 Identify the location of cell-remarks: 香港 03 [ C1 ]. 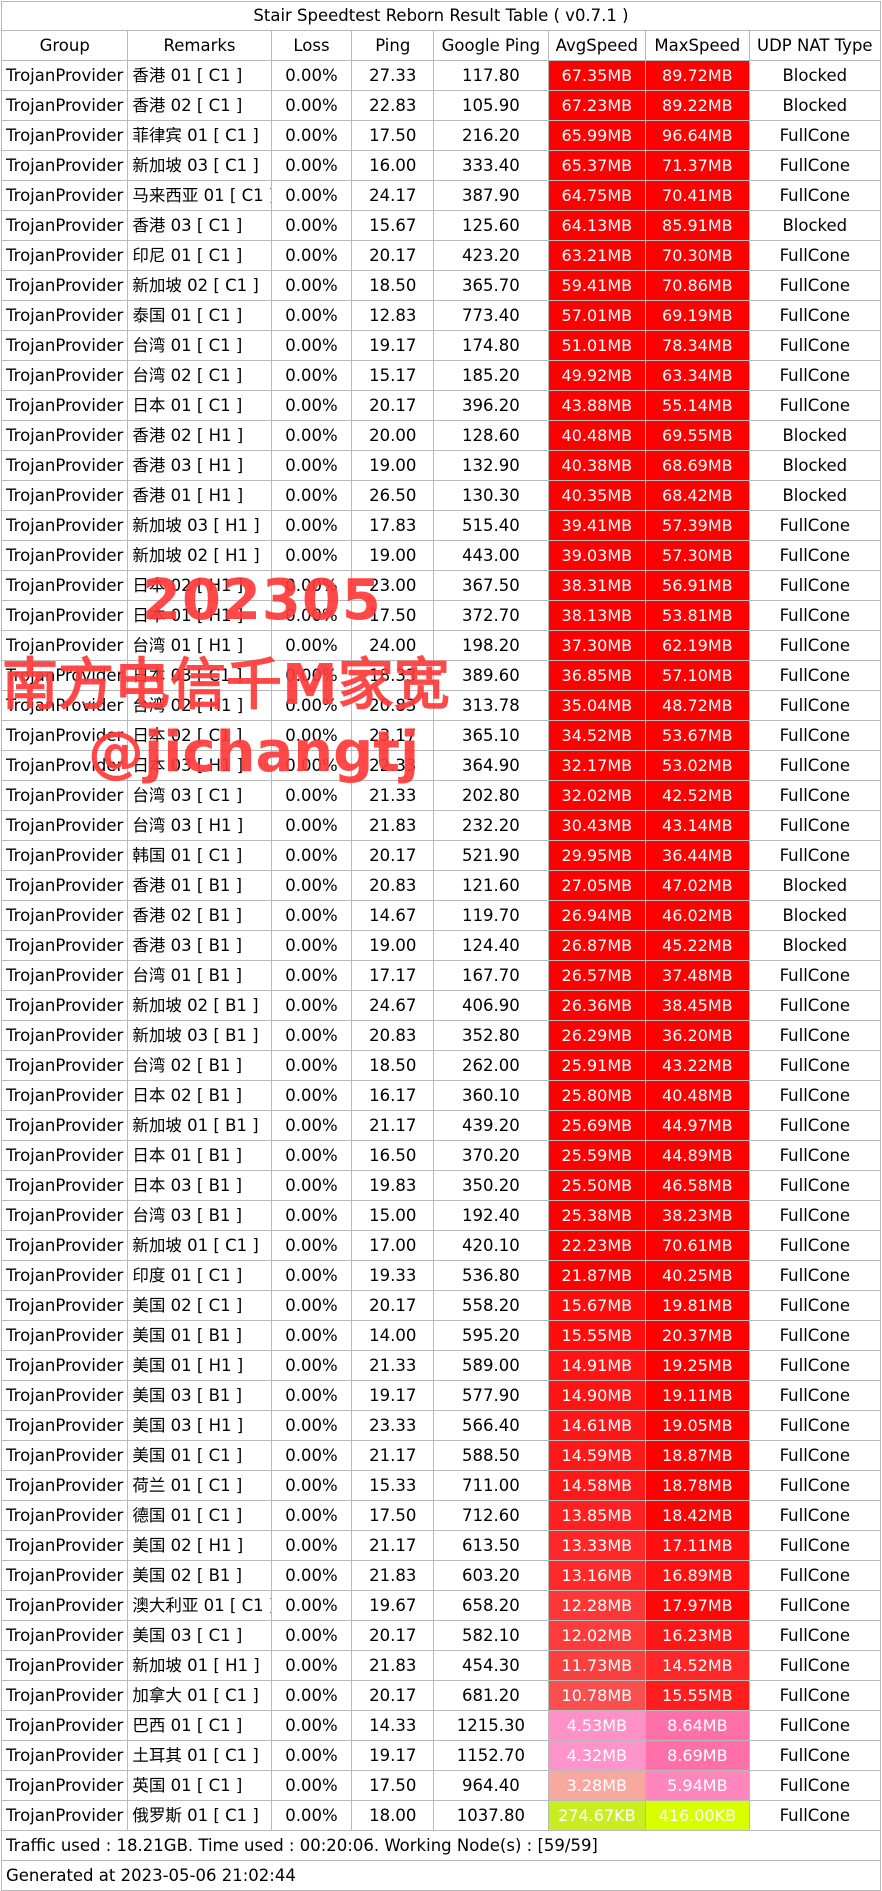
(199, 225).